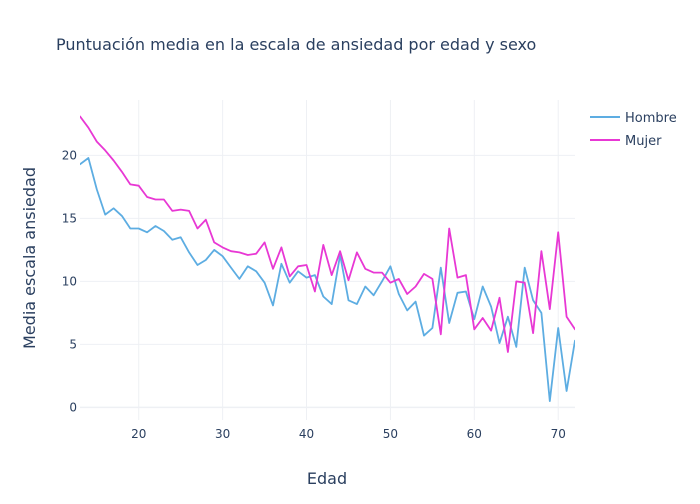 The width and height of the screenshot is (700, 504). Describe the element at coordinates (633, 130) in the screenshot. I see `legend: Hombre Mujer` at that location.